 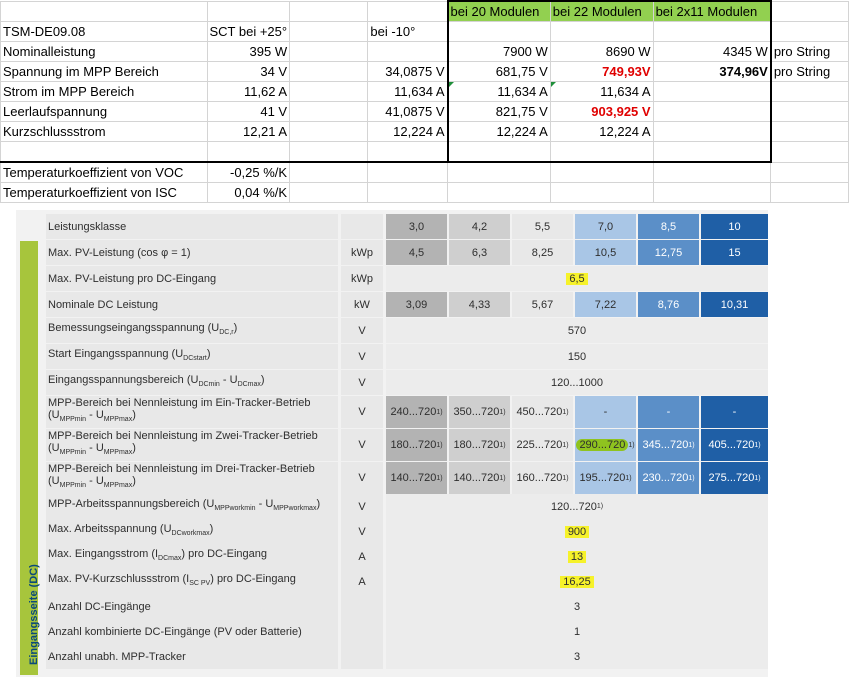 What do you see at coordinates (104, 71) in the screenshot?
I see `row-label: Spannung im MPP Bereich` at bounding box center [104, 71].